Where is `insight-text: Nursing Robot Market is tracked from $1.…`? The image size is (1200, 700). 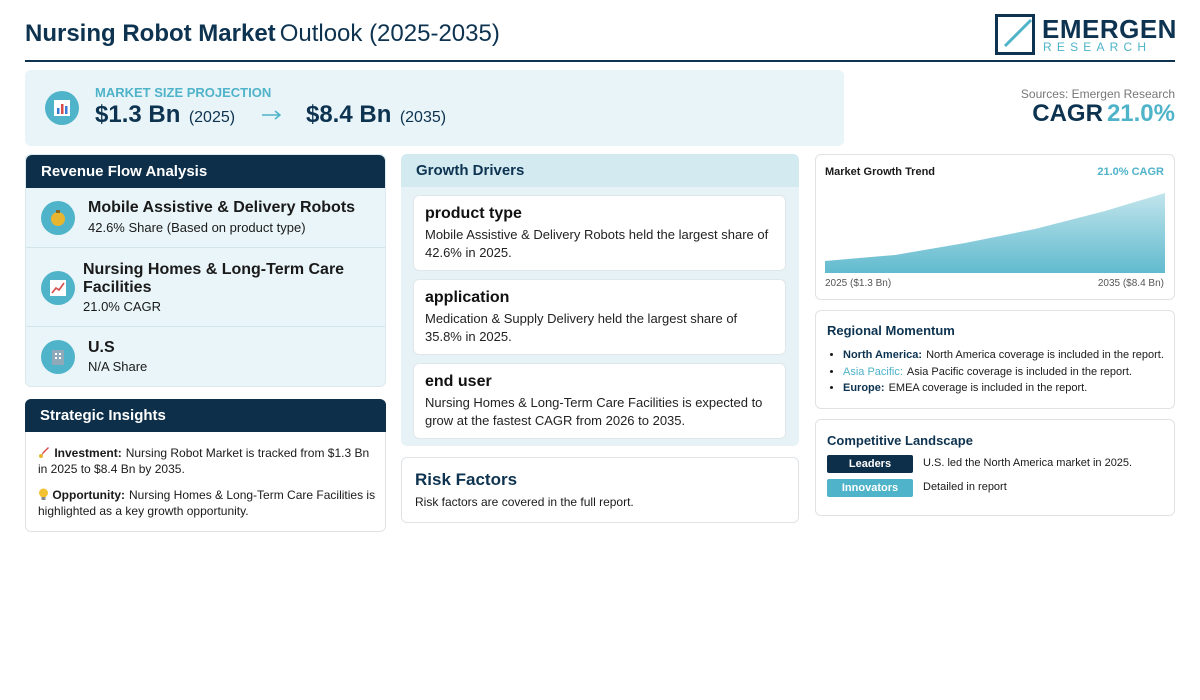 insight-text: Nursing Robot Market is tracked from $1.… is located at coordinates (204, 461).